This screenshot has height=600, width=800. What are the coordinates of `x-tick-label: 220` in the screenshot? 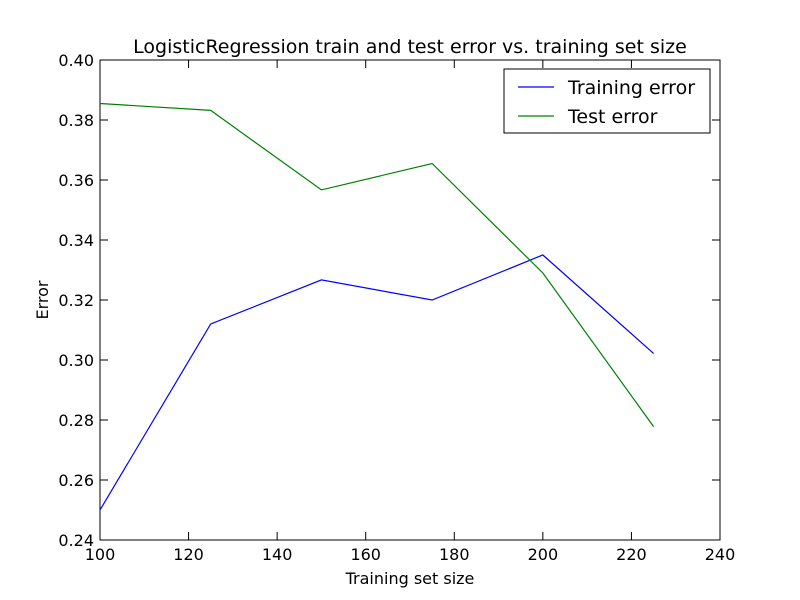 It's located at (631, 554).